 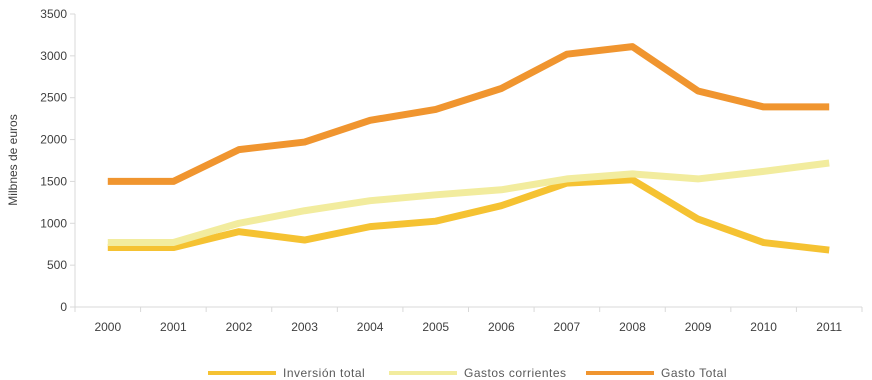 I want to click on x-tick-label: 2008, so click(x=632, y=327).